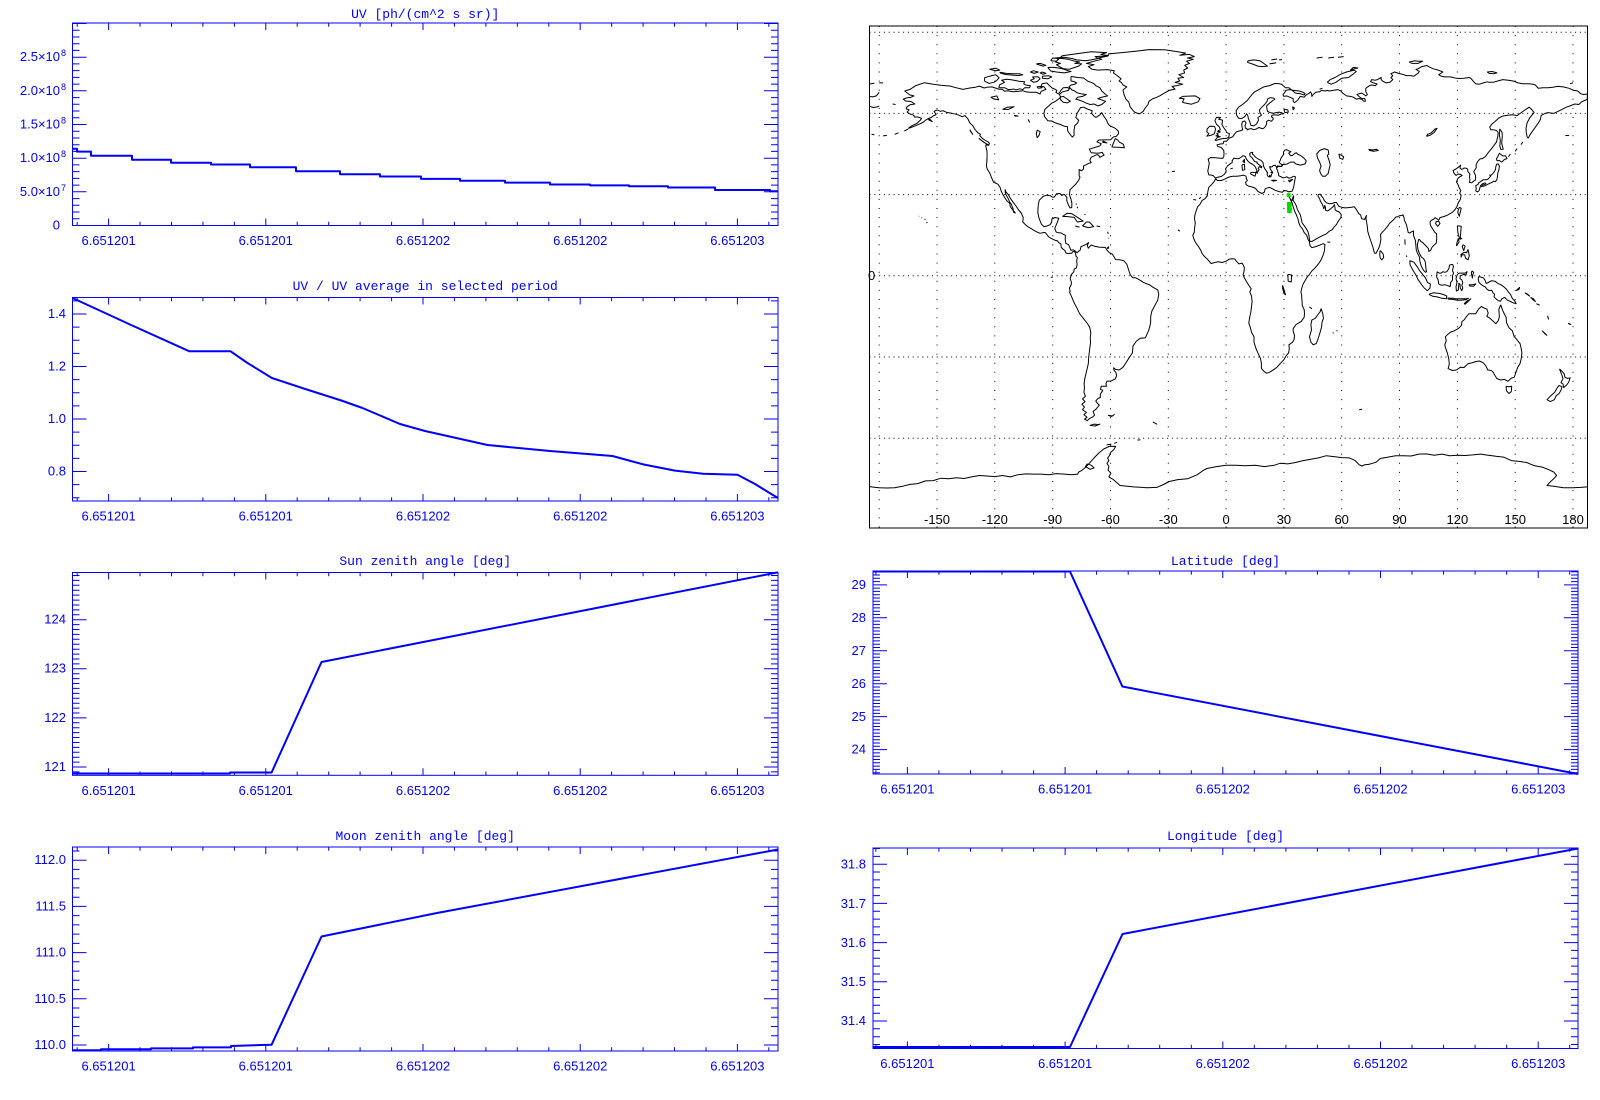 The image size is (1600, 1100). Describe the element at coordinates (425, 561) in the screenshot. I see `svg-text: Sun zenith angle [deg]` at that location.